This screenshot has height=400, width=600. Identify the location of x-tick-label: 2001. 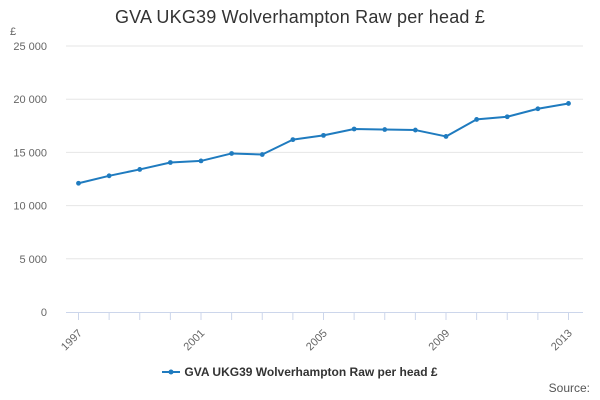
(195, 340).